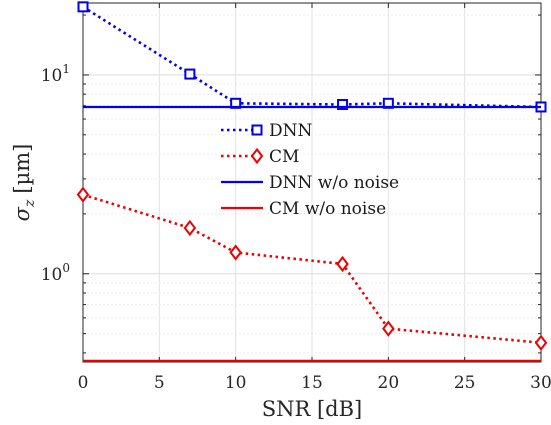  I want to click on x-tick-label: 20, so click(389, 383).